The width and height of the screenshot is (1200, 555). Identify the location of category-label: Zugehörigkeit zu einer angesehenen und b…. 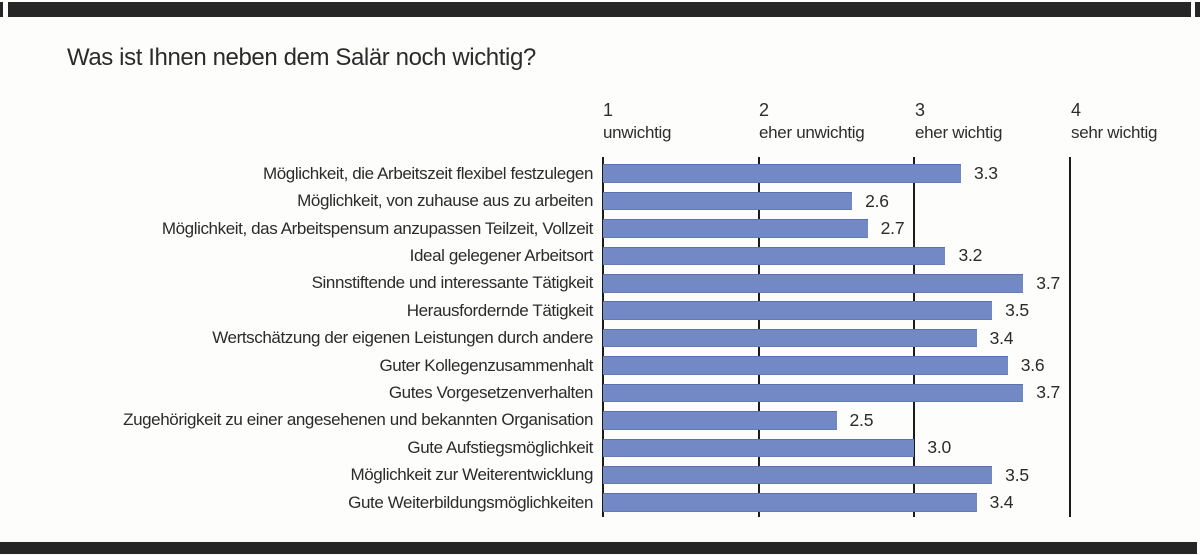
(358, 420).